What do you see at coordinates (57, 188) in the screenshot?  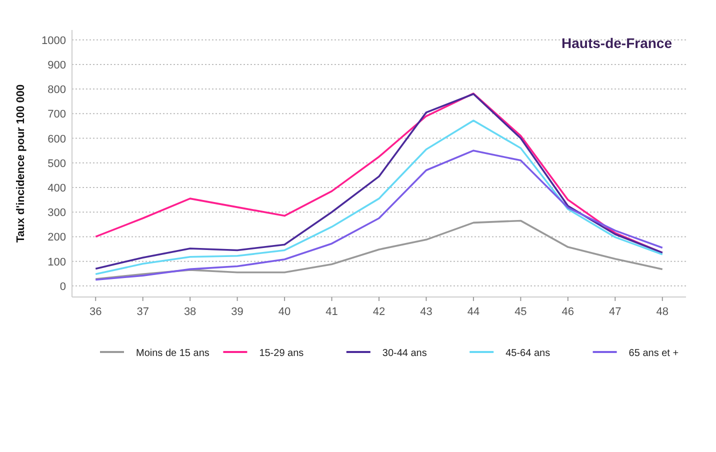 I see `y-tick-label: 400` at bounding box center [57, 188].